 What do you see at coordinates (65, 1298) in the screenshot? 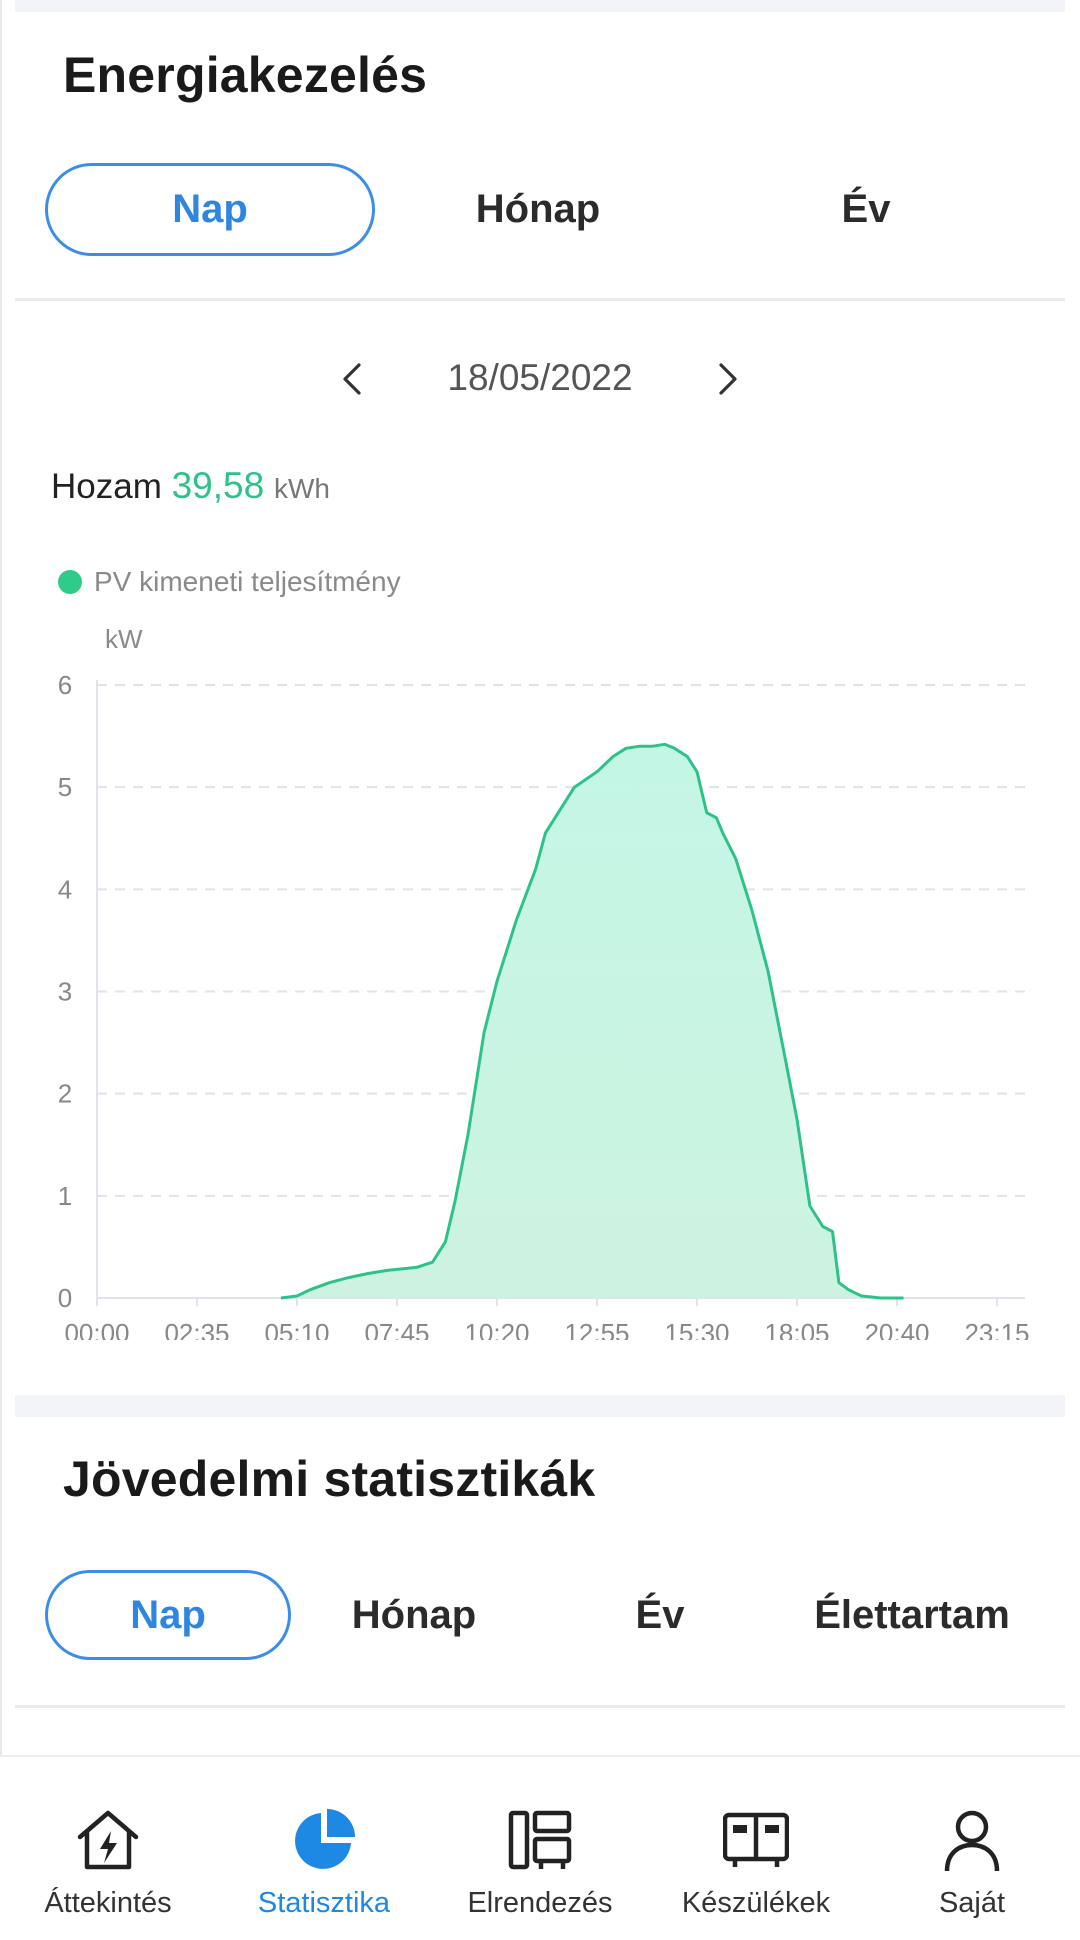
I see `y-tick-label: 0` at bounding box center [65, 1298].